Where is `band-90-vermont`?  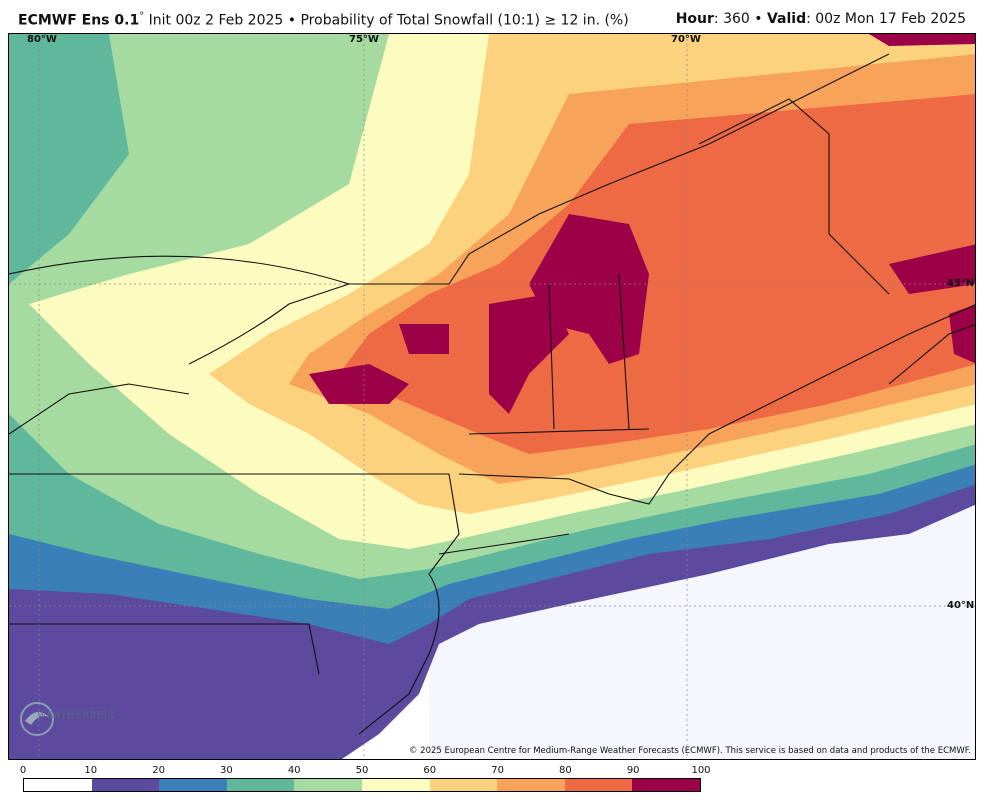
band-90-vermont is located at coordinates (529, 354).